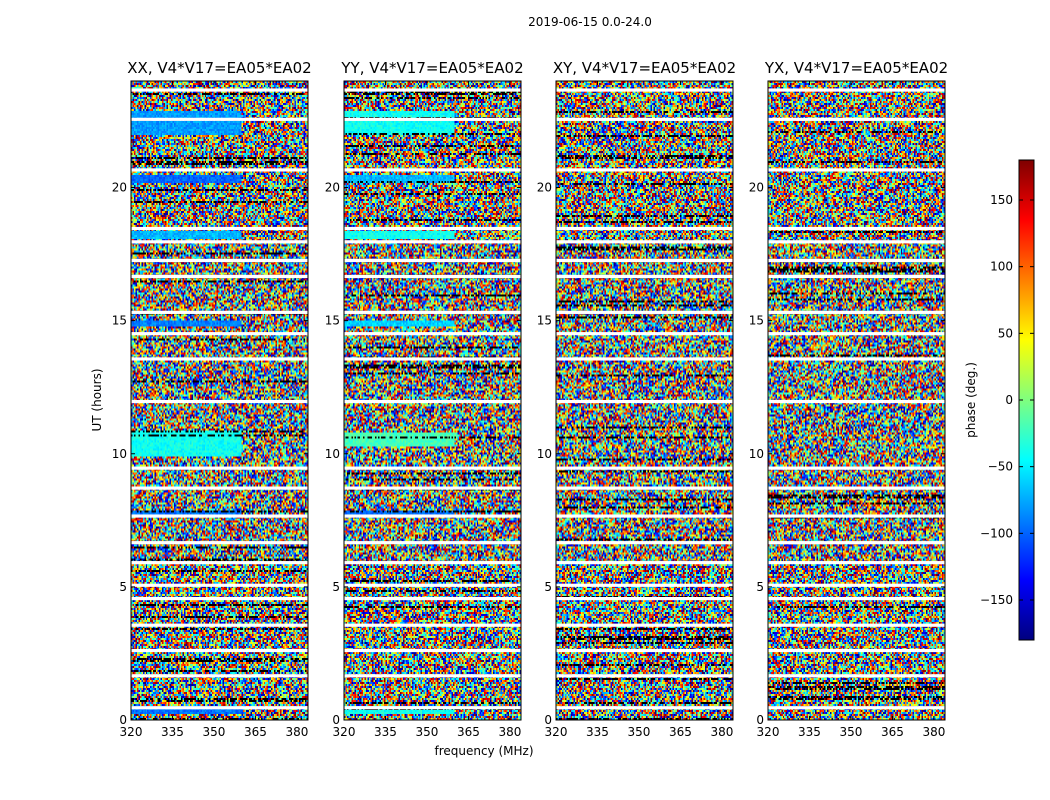 The image size is (1050, 800). I want to click on panel-title: YX, V4*V17=EA05*EA02, so click(856, 68).